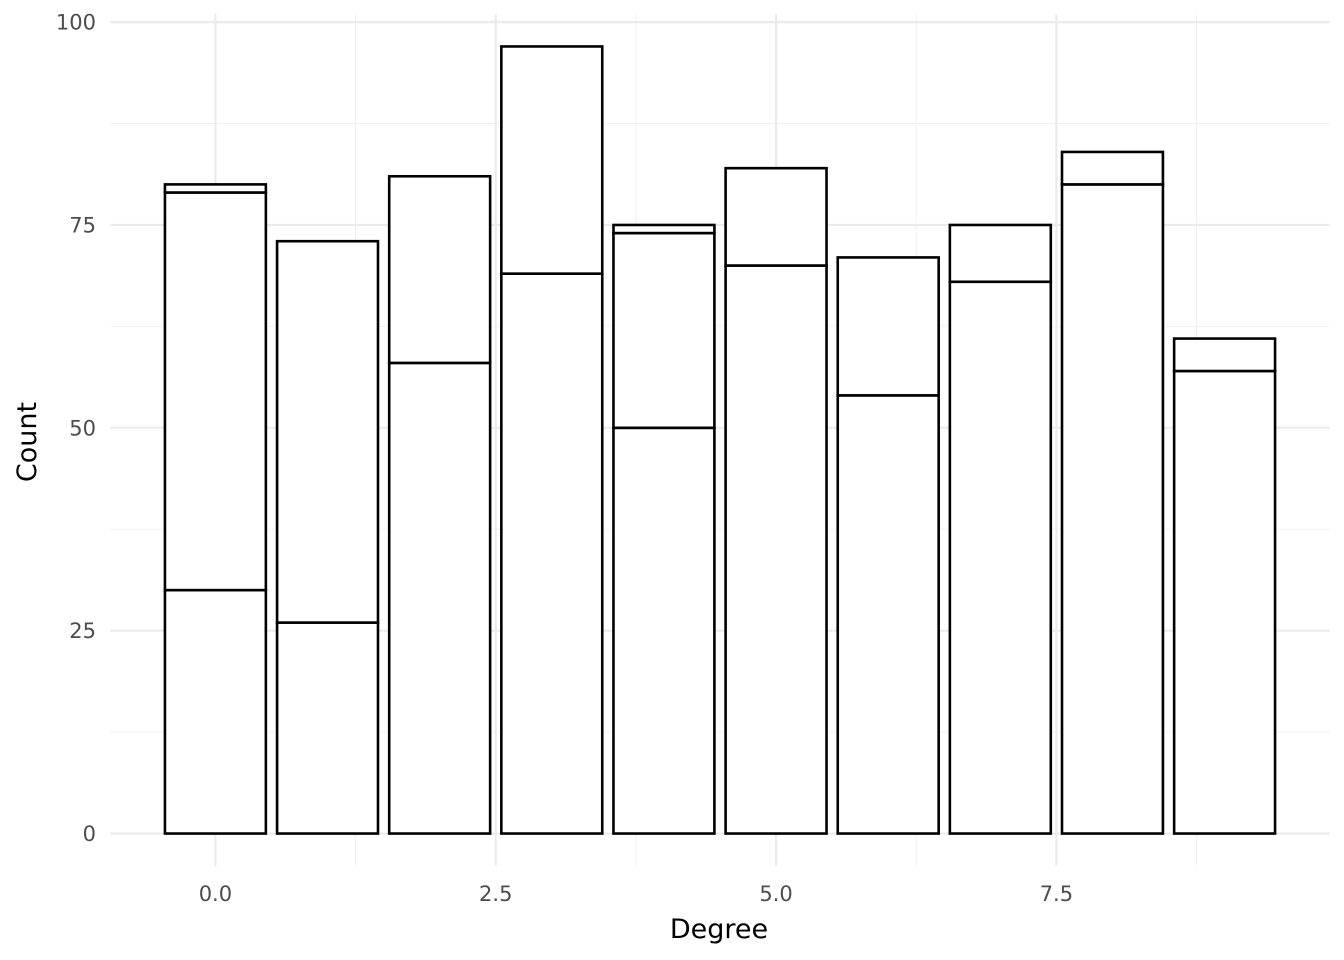 Image resolution: width=1344 pixels, height=960 pixels. What do you see at coordinates (82, 225) in the screenshot?
I see `y-tick-label: 75` at bounding box center [82, 225].